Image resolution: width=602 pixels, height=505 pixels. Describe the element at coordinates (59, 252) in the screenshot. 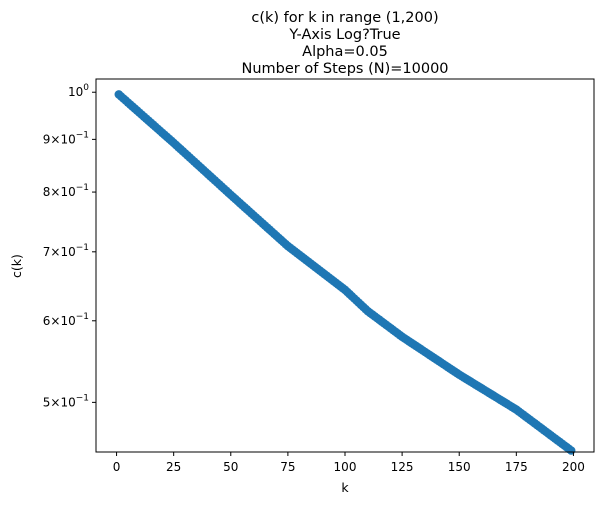

I see `y-tick-mantissa: 7×10` at that location.